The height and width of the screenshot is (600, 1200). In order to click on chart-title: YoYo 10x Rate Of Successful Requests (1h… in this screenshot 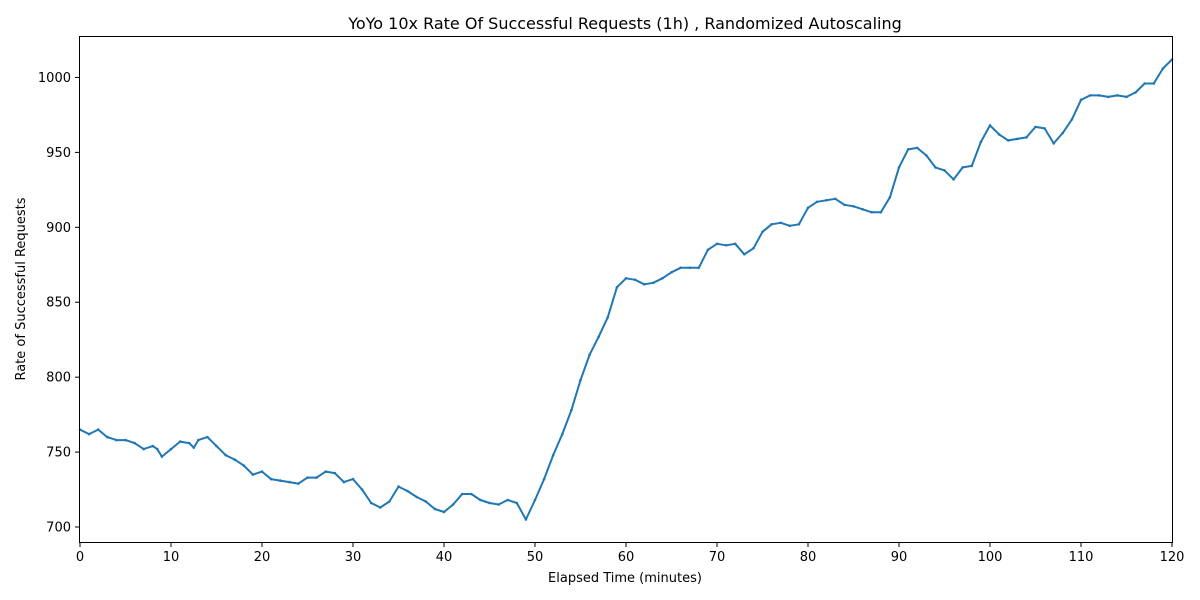, I will do `click(624, 23)`.